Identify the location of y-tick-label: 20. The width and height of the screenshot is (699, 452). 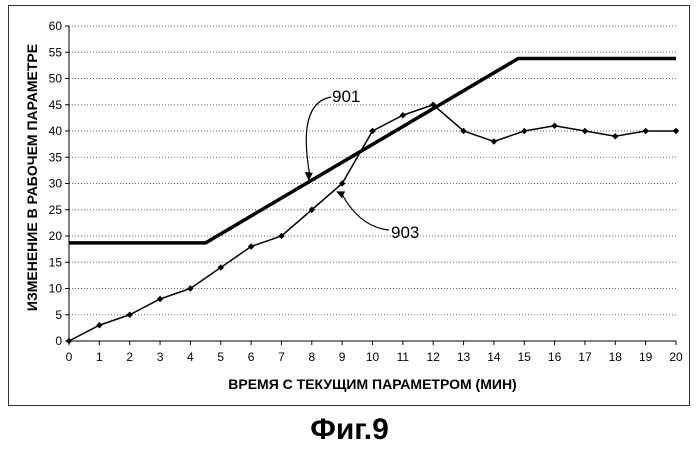
(56, 236).